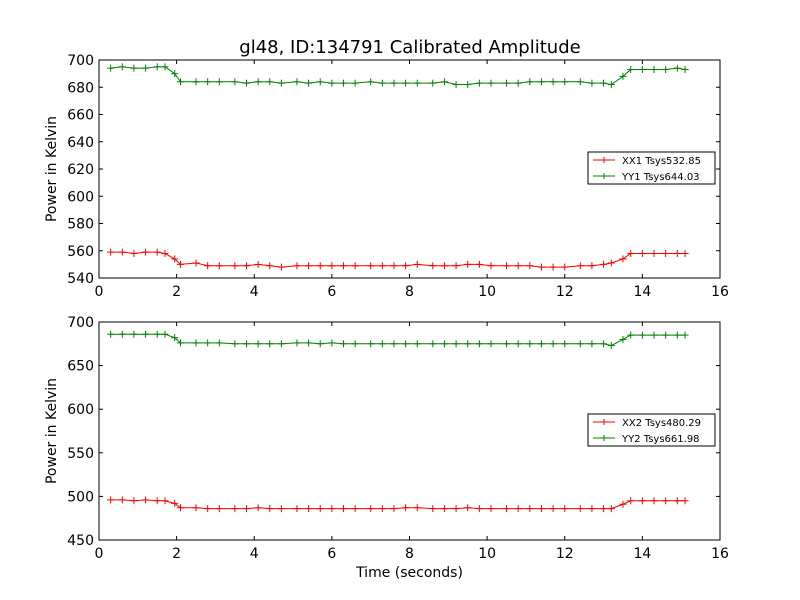 The height and width of the screenshot is (600, 800). I want to click on x-tick-label: 6, so click(331, 292).